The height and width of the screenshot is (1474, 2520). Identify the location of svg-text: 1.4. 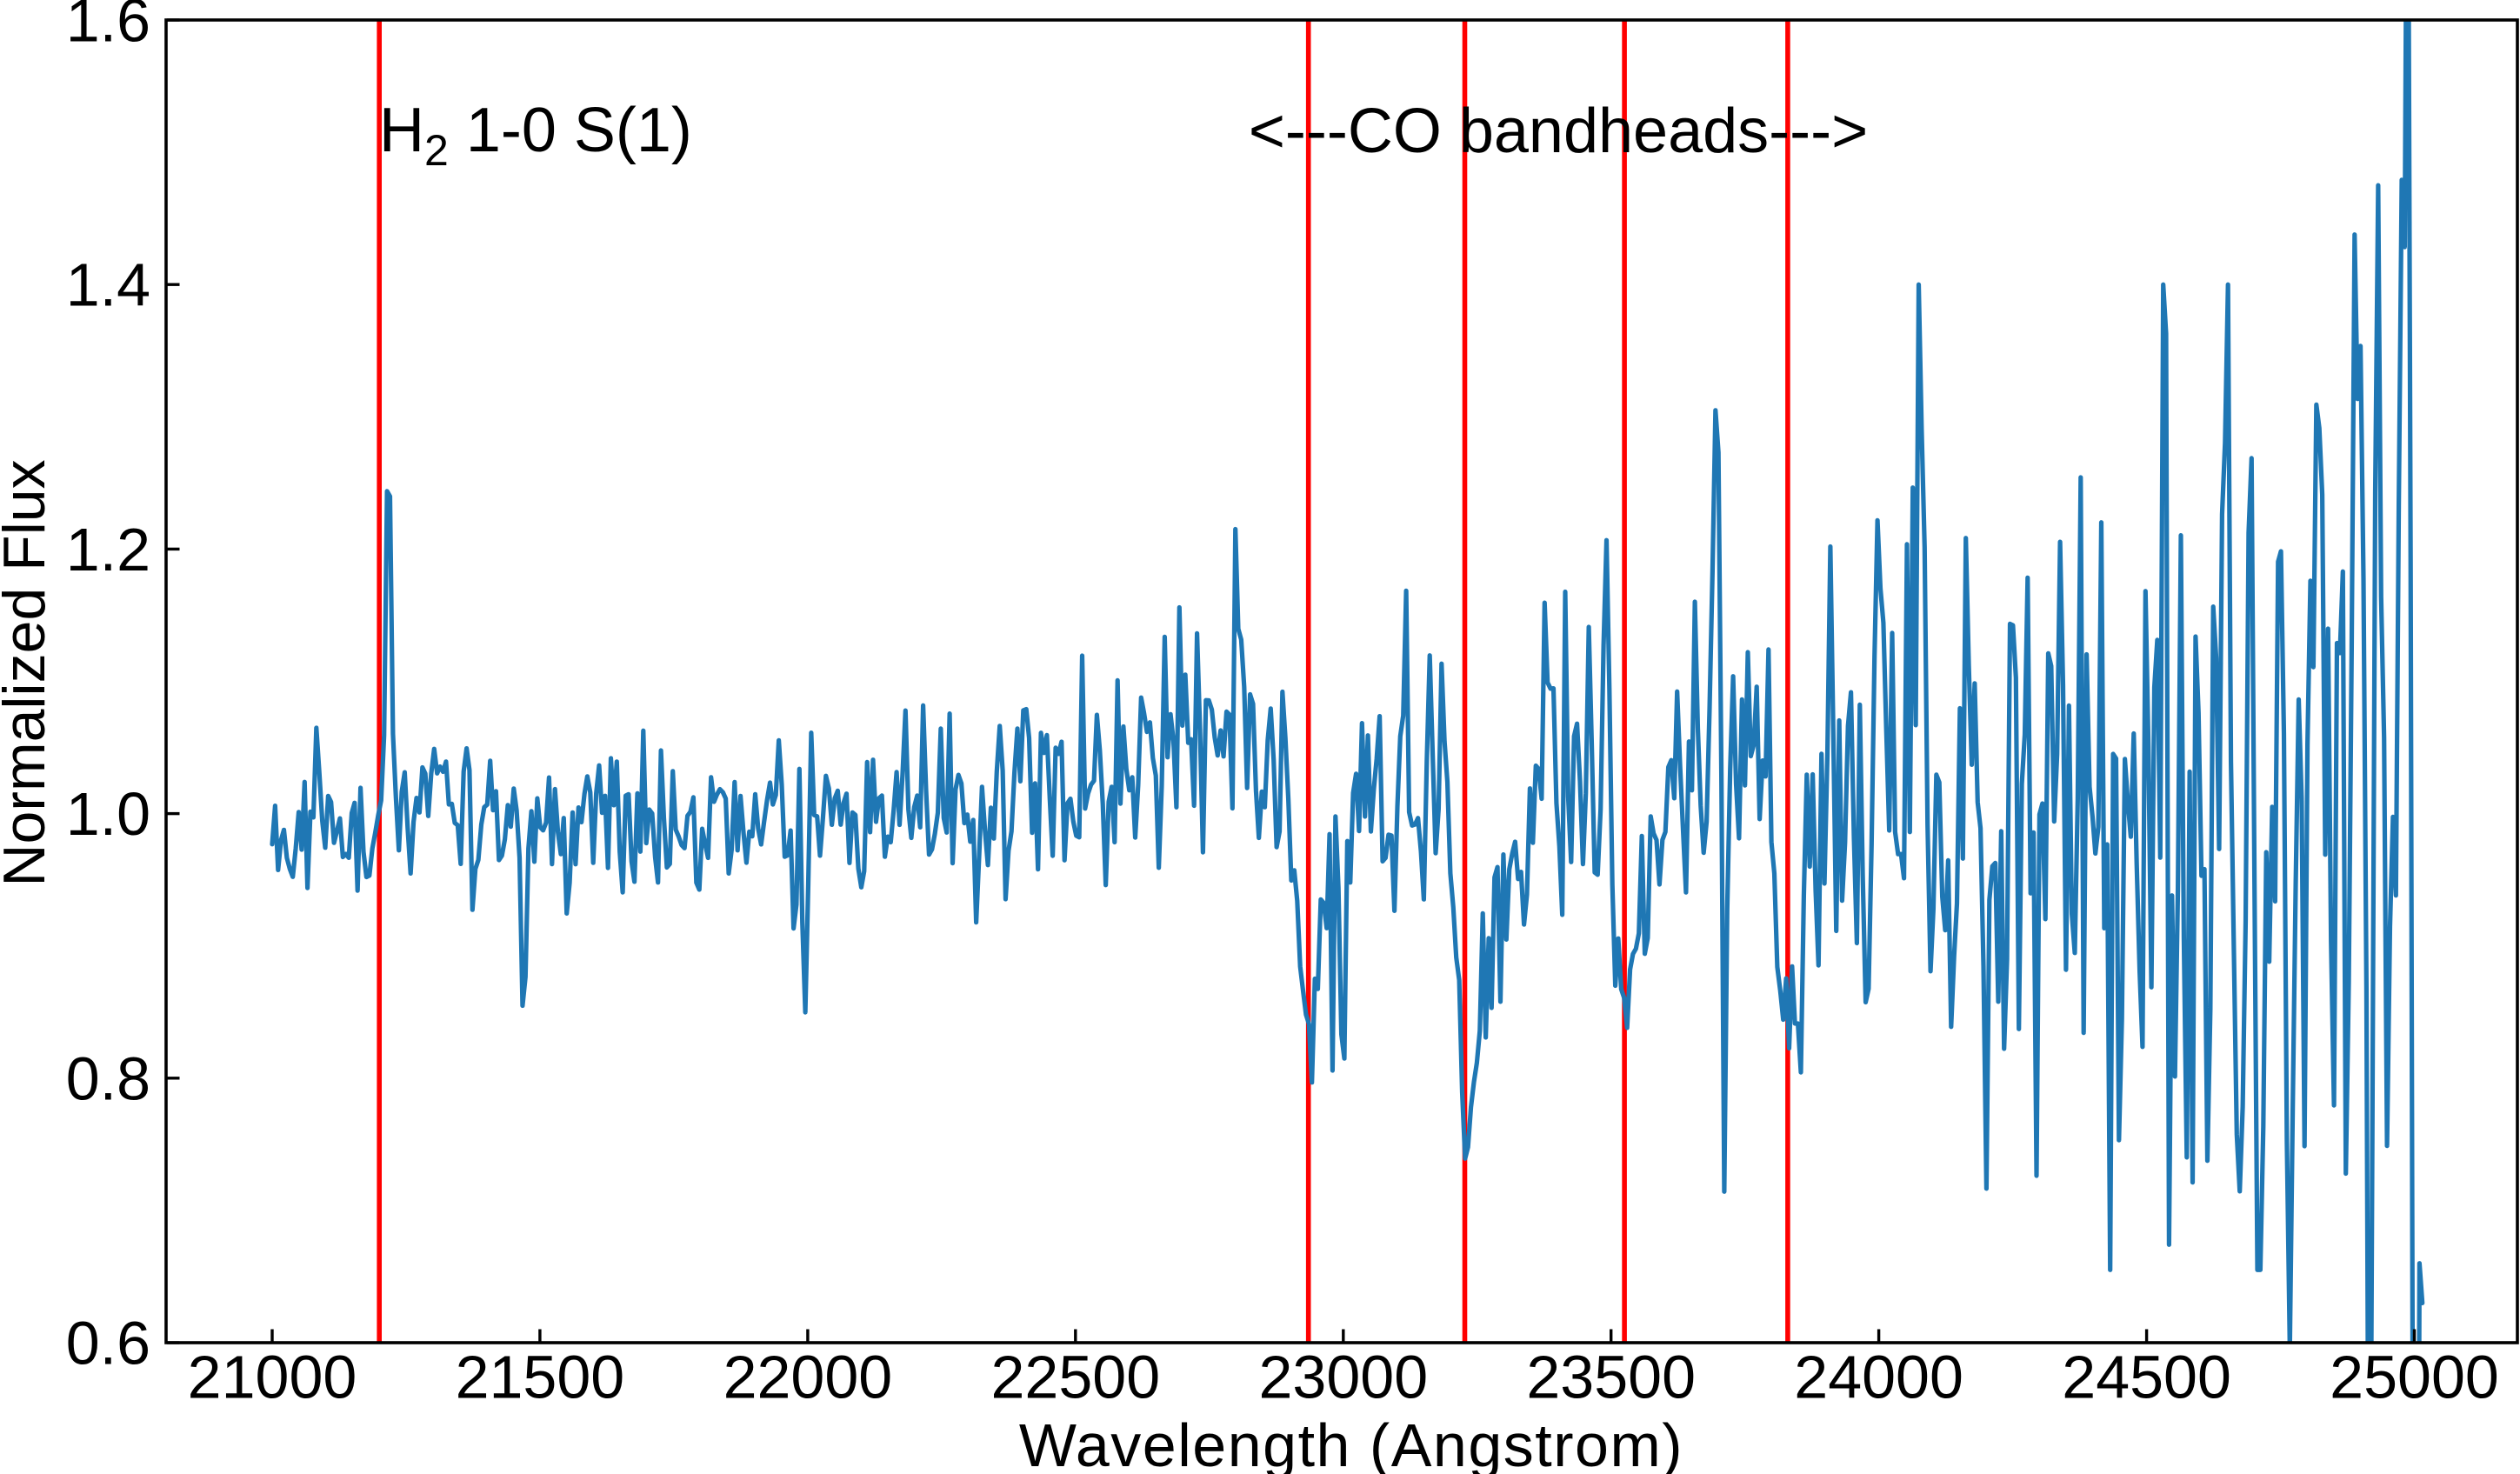
(108, 285).